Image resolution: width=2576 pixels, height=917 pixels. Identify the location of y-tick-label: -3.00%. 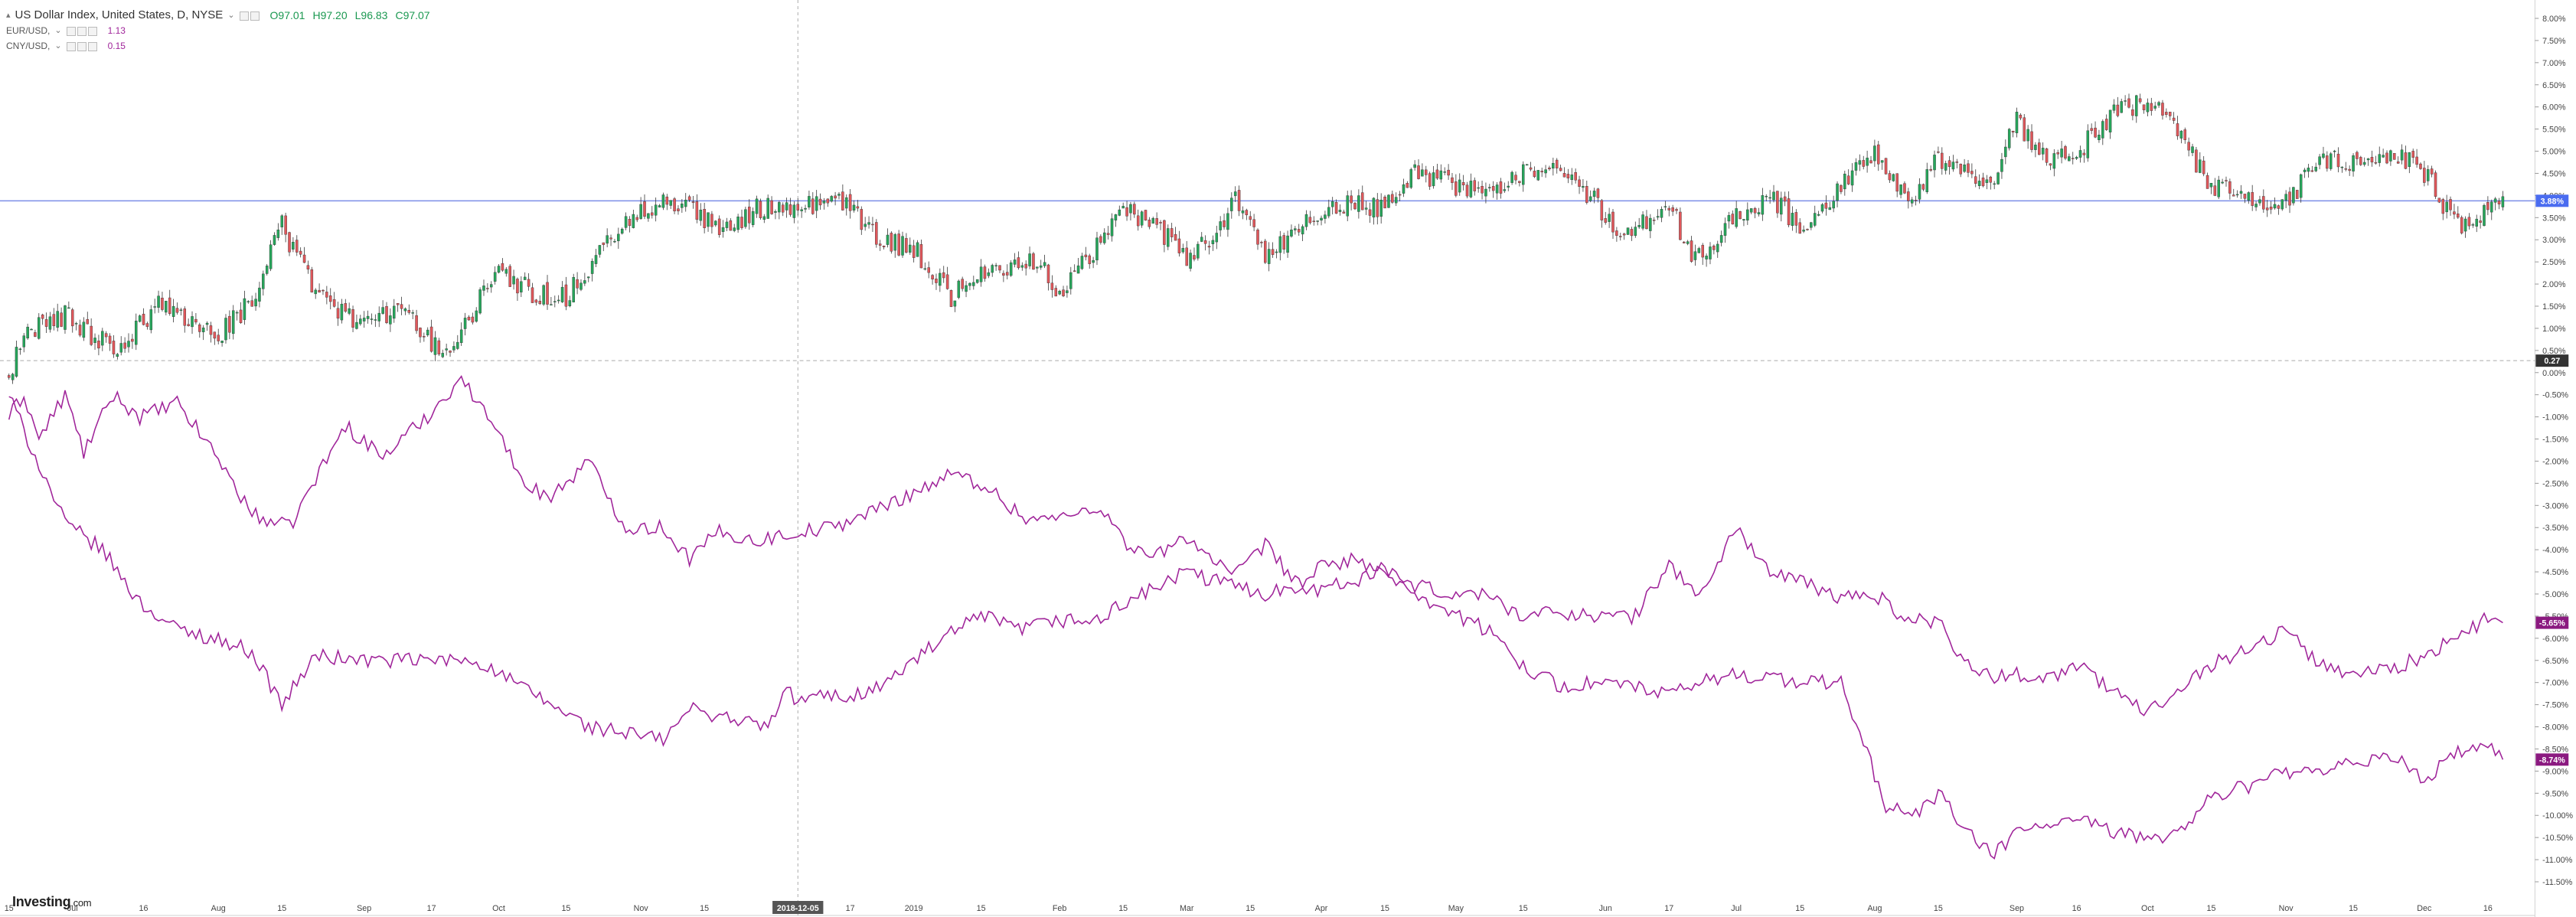
(2555, 506).